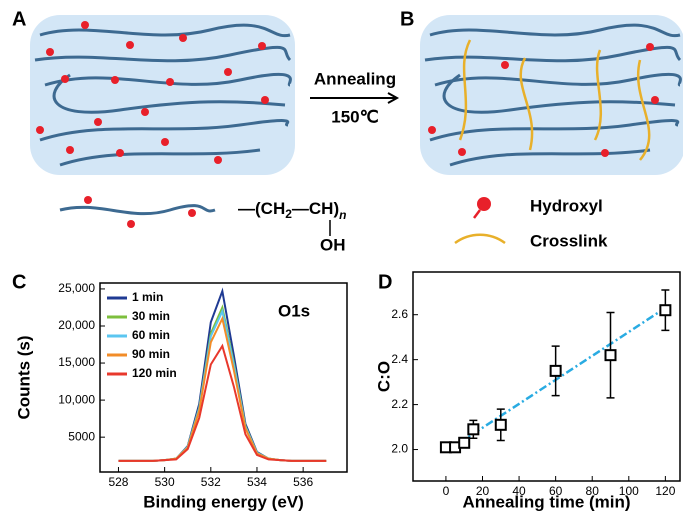  What do you see at coordinates (223, 501) in the screenshot?
I see `x-axis-label: Binding energy (eV)` at bounding box center [223, 501].